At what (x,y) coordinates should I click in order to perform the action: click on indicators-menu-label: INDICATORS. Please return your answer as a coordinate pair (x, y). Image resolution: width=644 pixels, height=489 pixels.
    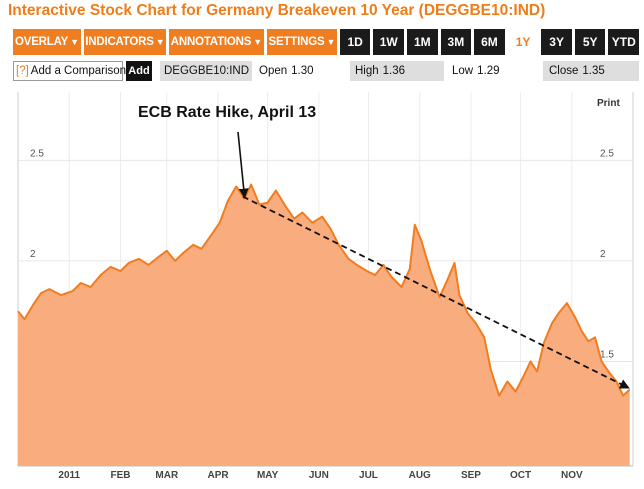
    Looking at the image, I should click on (119, 42).